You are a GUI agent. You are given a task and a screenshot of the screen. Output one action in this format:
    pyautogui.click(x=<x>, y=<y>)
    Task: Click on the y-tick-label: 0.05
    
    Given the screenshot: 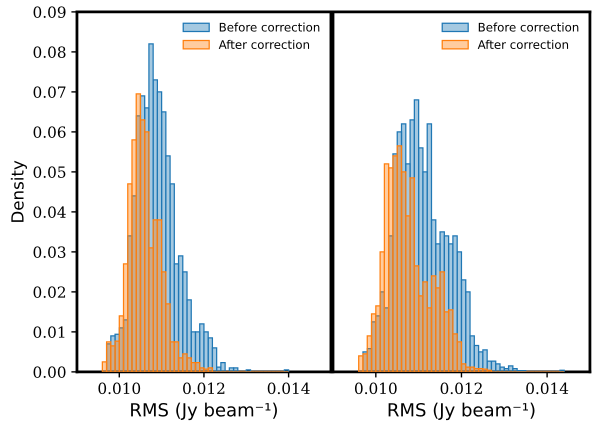 What is the action you would take?
    pyautogui.click(x=50, y=172)
    